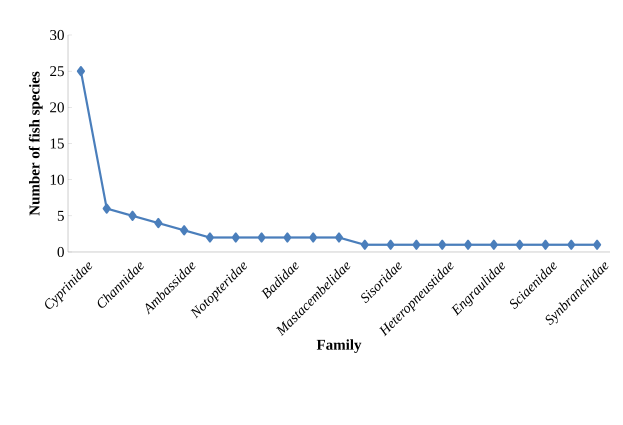 The image size is (623, 425). Describe the element at coordinates (57, 35) in the screenshot. I see `y-tick-label: 30` at that location.